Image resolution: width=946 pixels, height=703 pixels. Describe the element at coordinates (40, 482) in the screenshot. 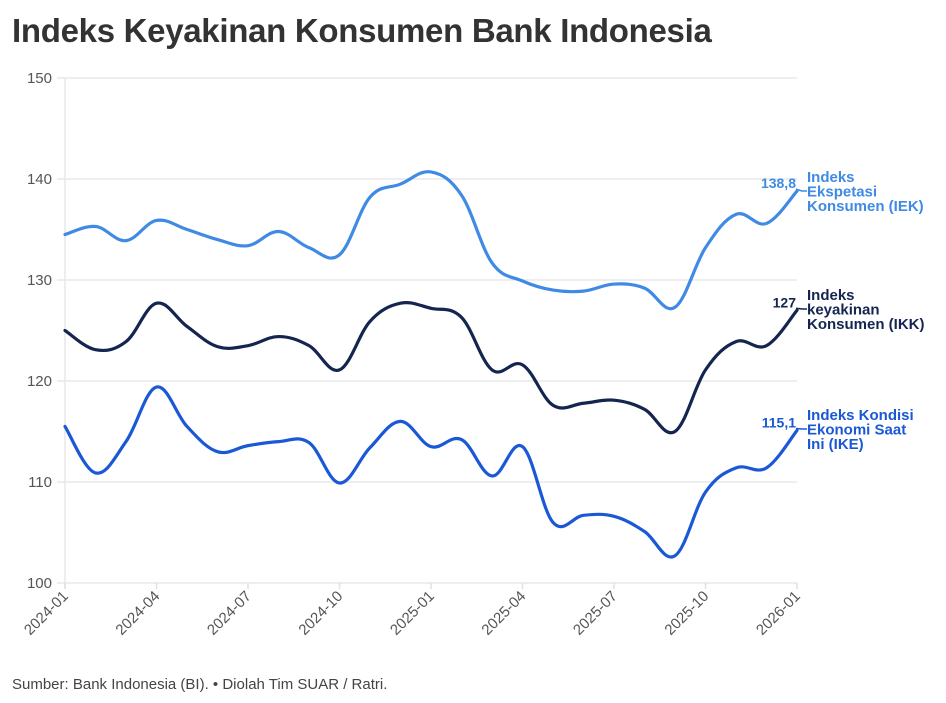

I see `y-tick-label: 110` at that location.